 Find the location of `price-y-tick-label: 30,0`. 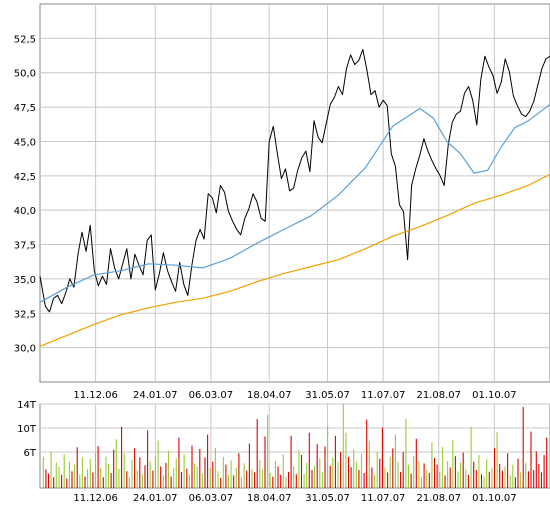

price-y-tick-label: 30,0 is located at coordinates (25, 349).